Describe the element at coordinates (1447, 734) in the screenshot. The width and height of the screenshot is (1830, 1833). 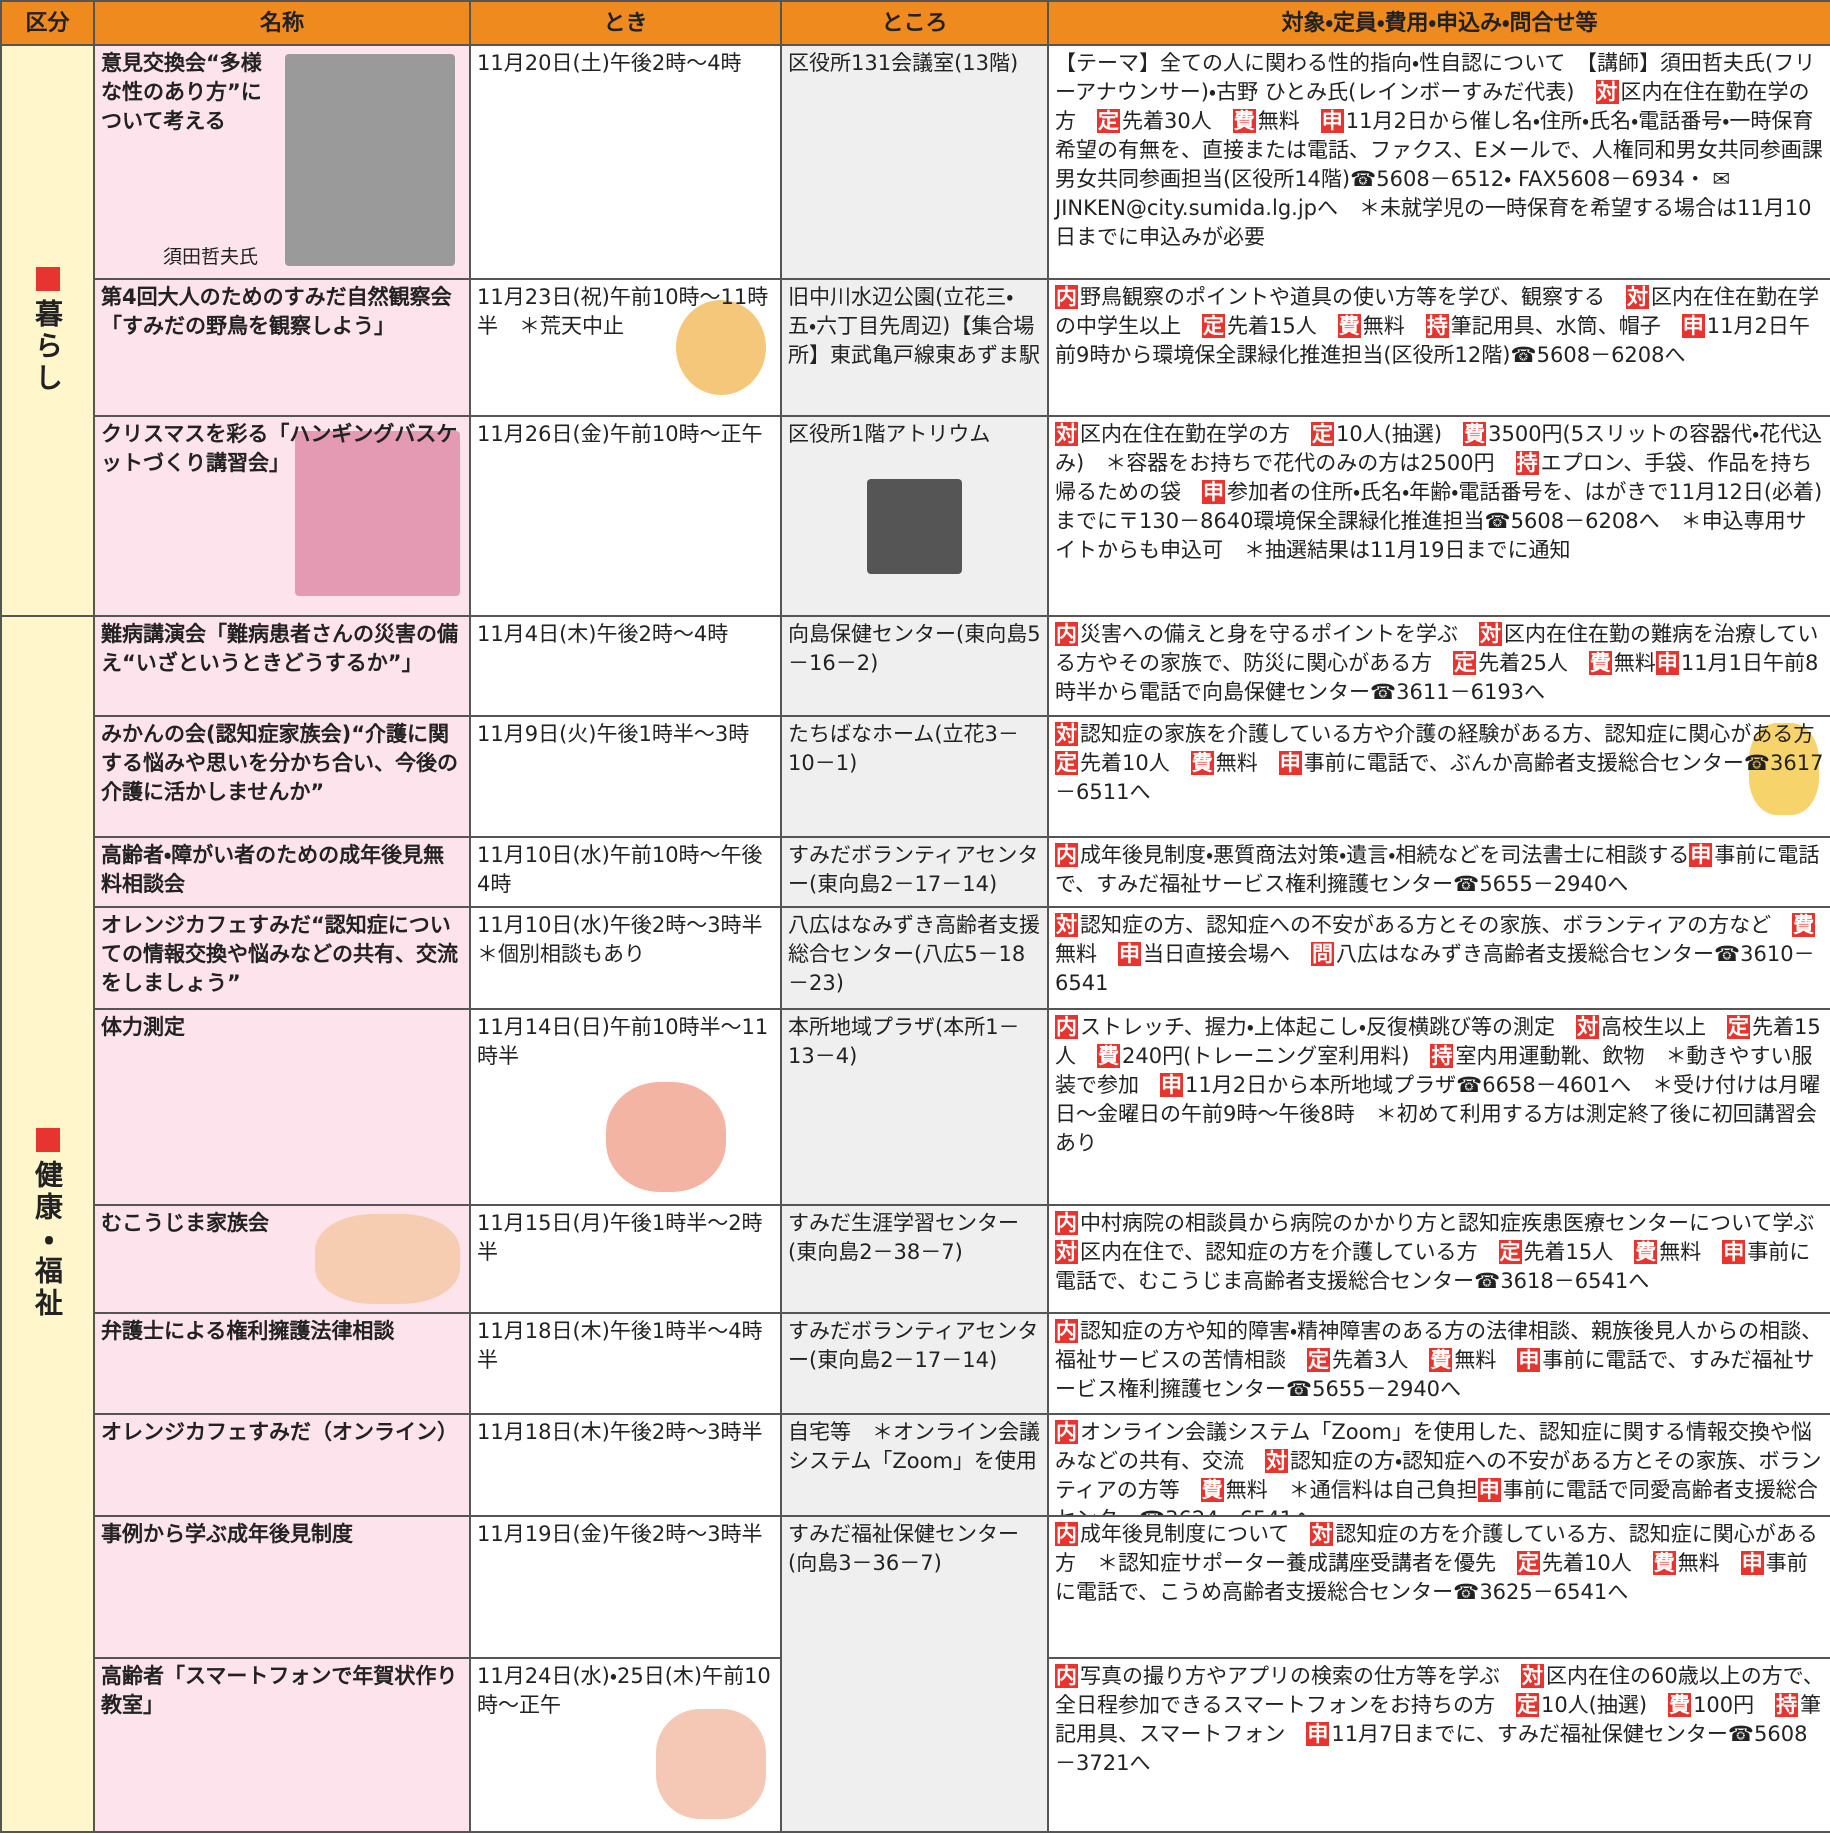
I see `item-text: 認知症の家族を介護している方や介護の経験がある方、認知症に関心がある方` at that location.